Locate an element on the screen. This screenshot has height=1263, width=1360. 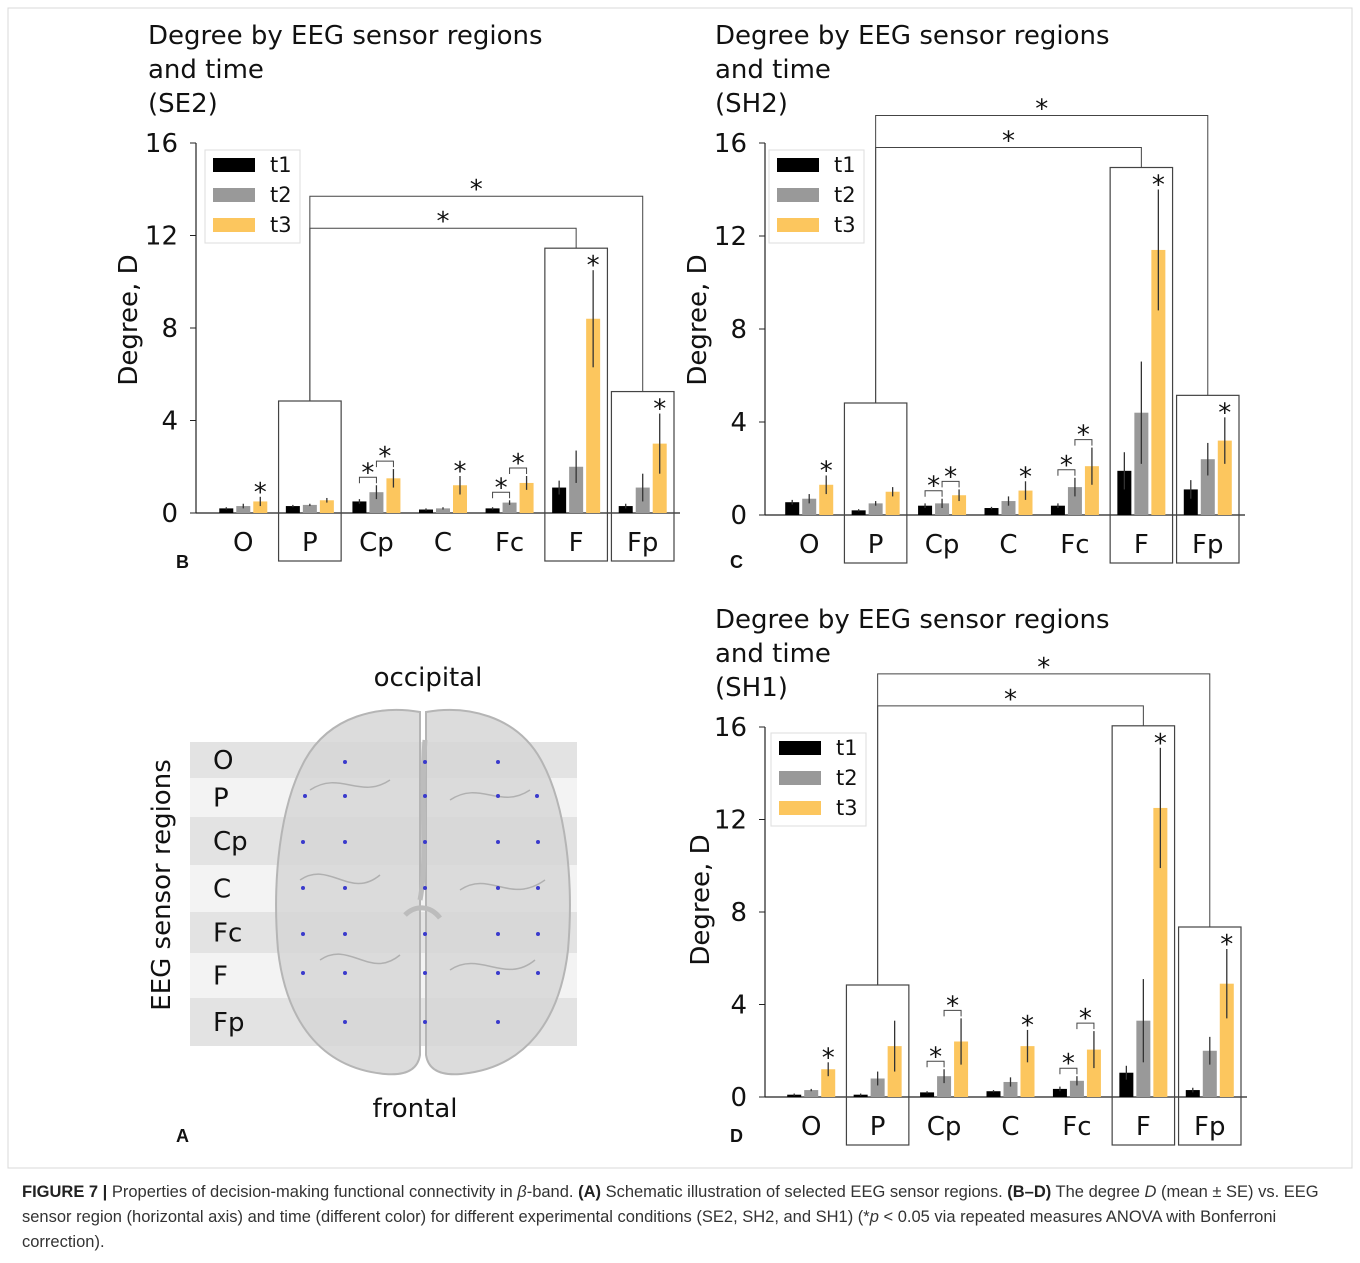
caption-text: (A) is located at coordinates (589, 1192).